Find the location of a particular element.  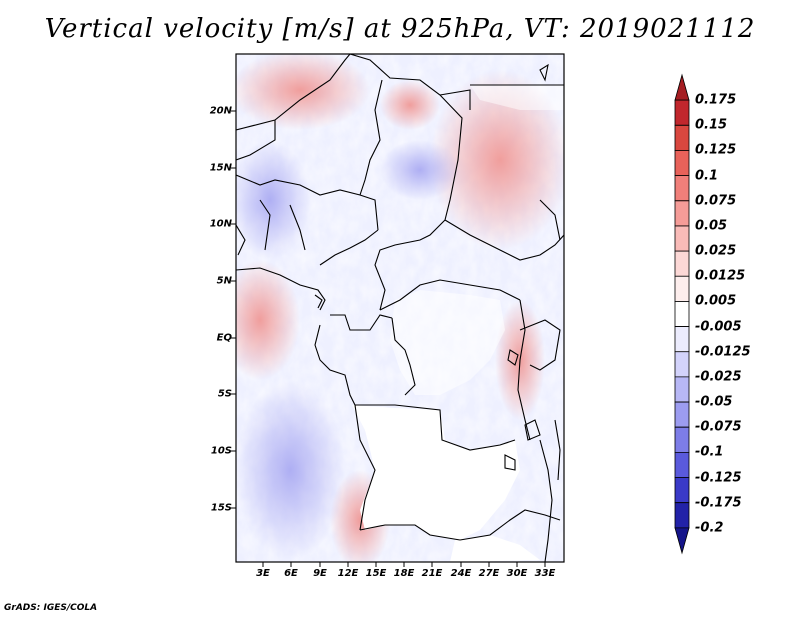

colorbar-label: 0.15 is located at coordinates (711, 125).